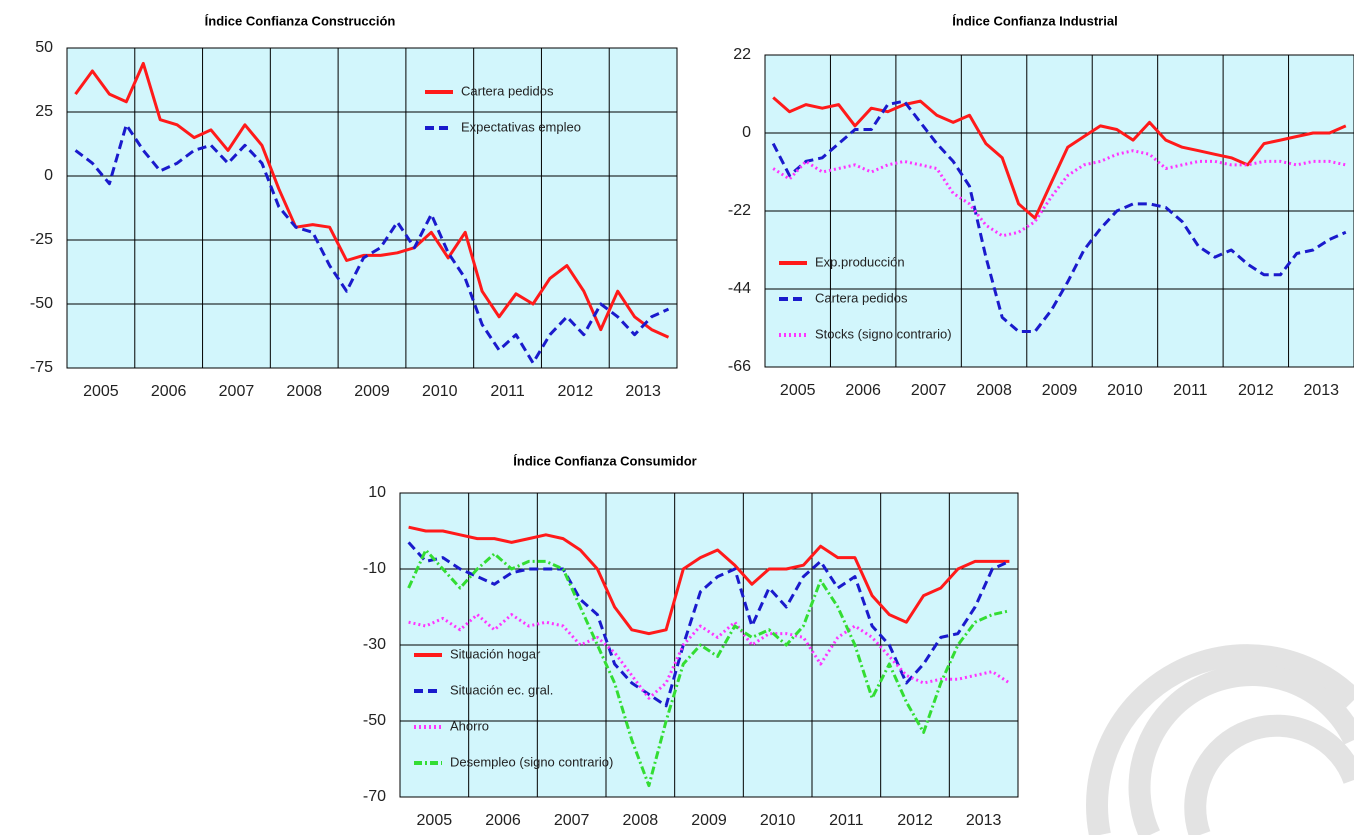  Describe the element at coordinates (374, 796) in the screenshot. I see `y-tick-label: -70` at that location.